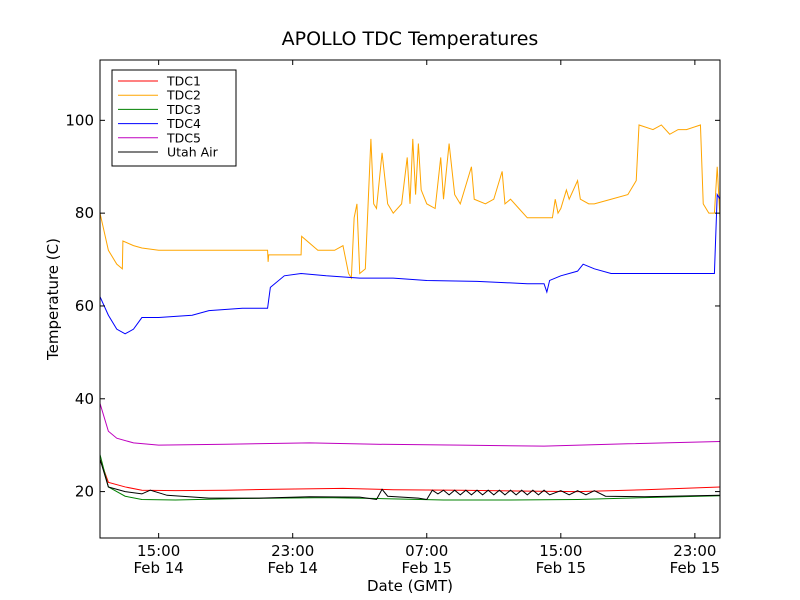 Image resolution: width=800 pixels, height=600 pixels. I want to click on series-line-utah-air, so click(410, 479).